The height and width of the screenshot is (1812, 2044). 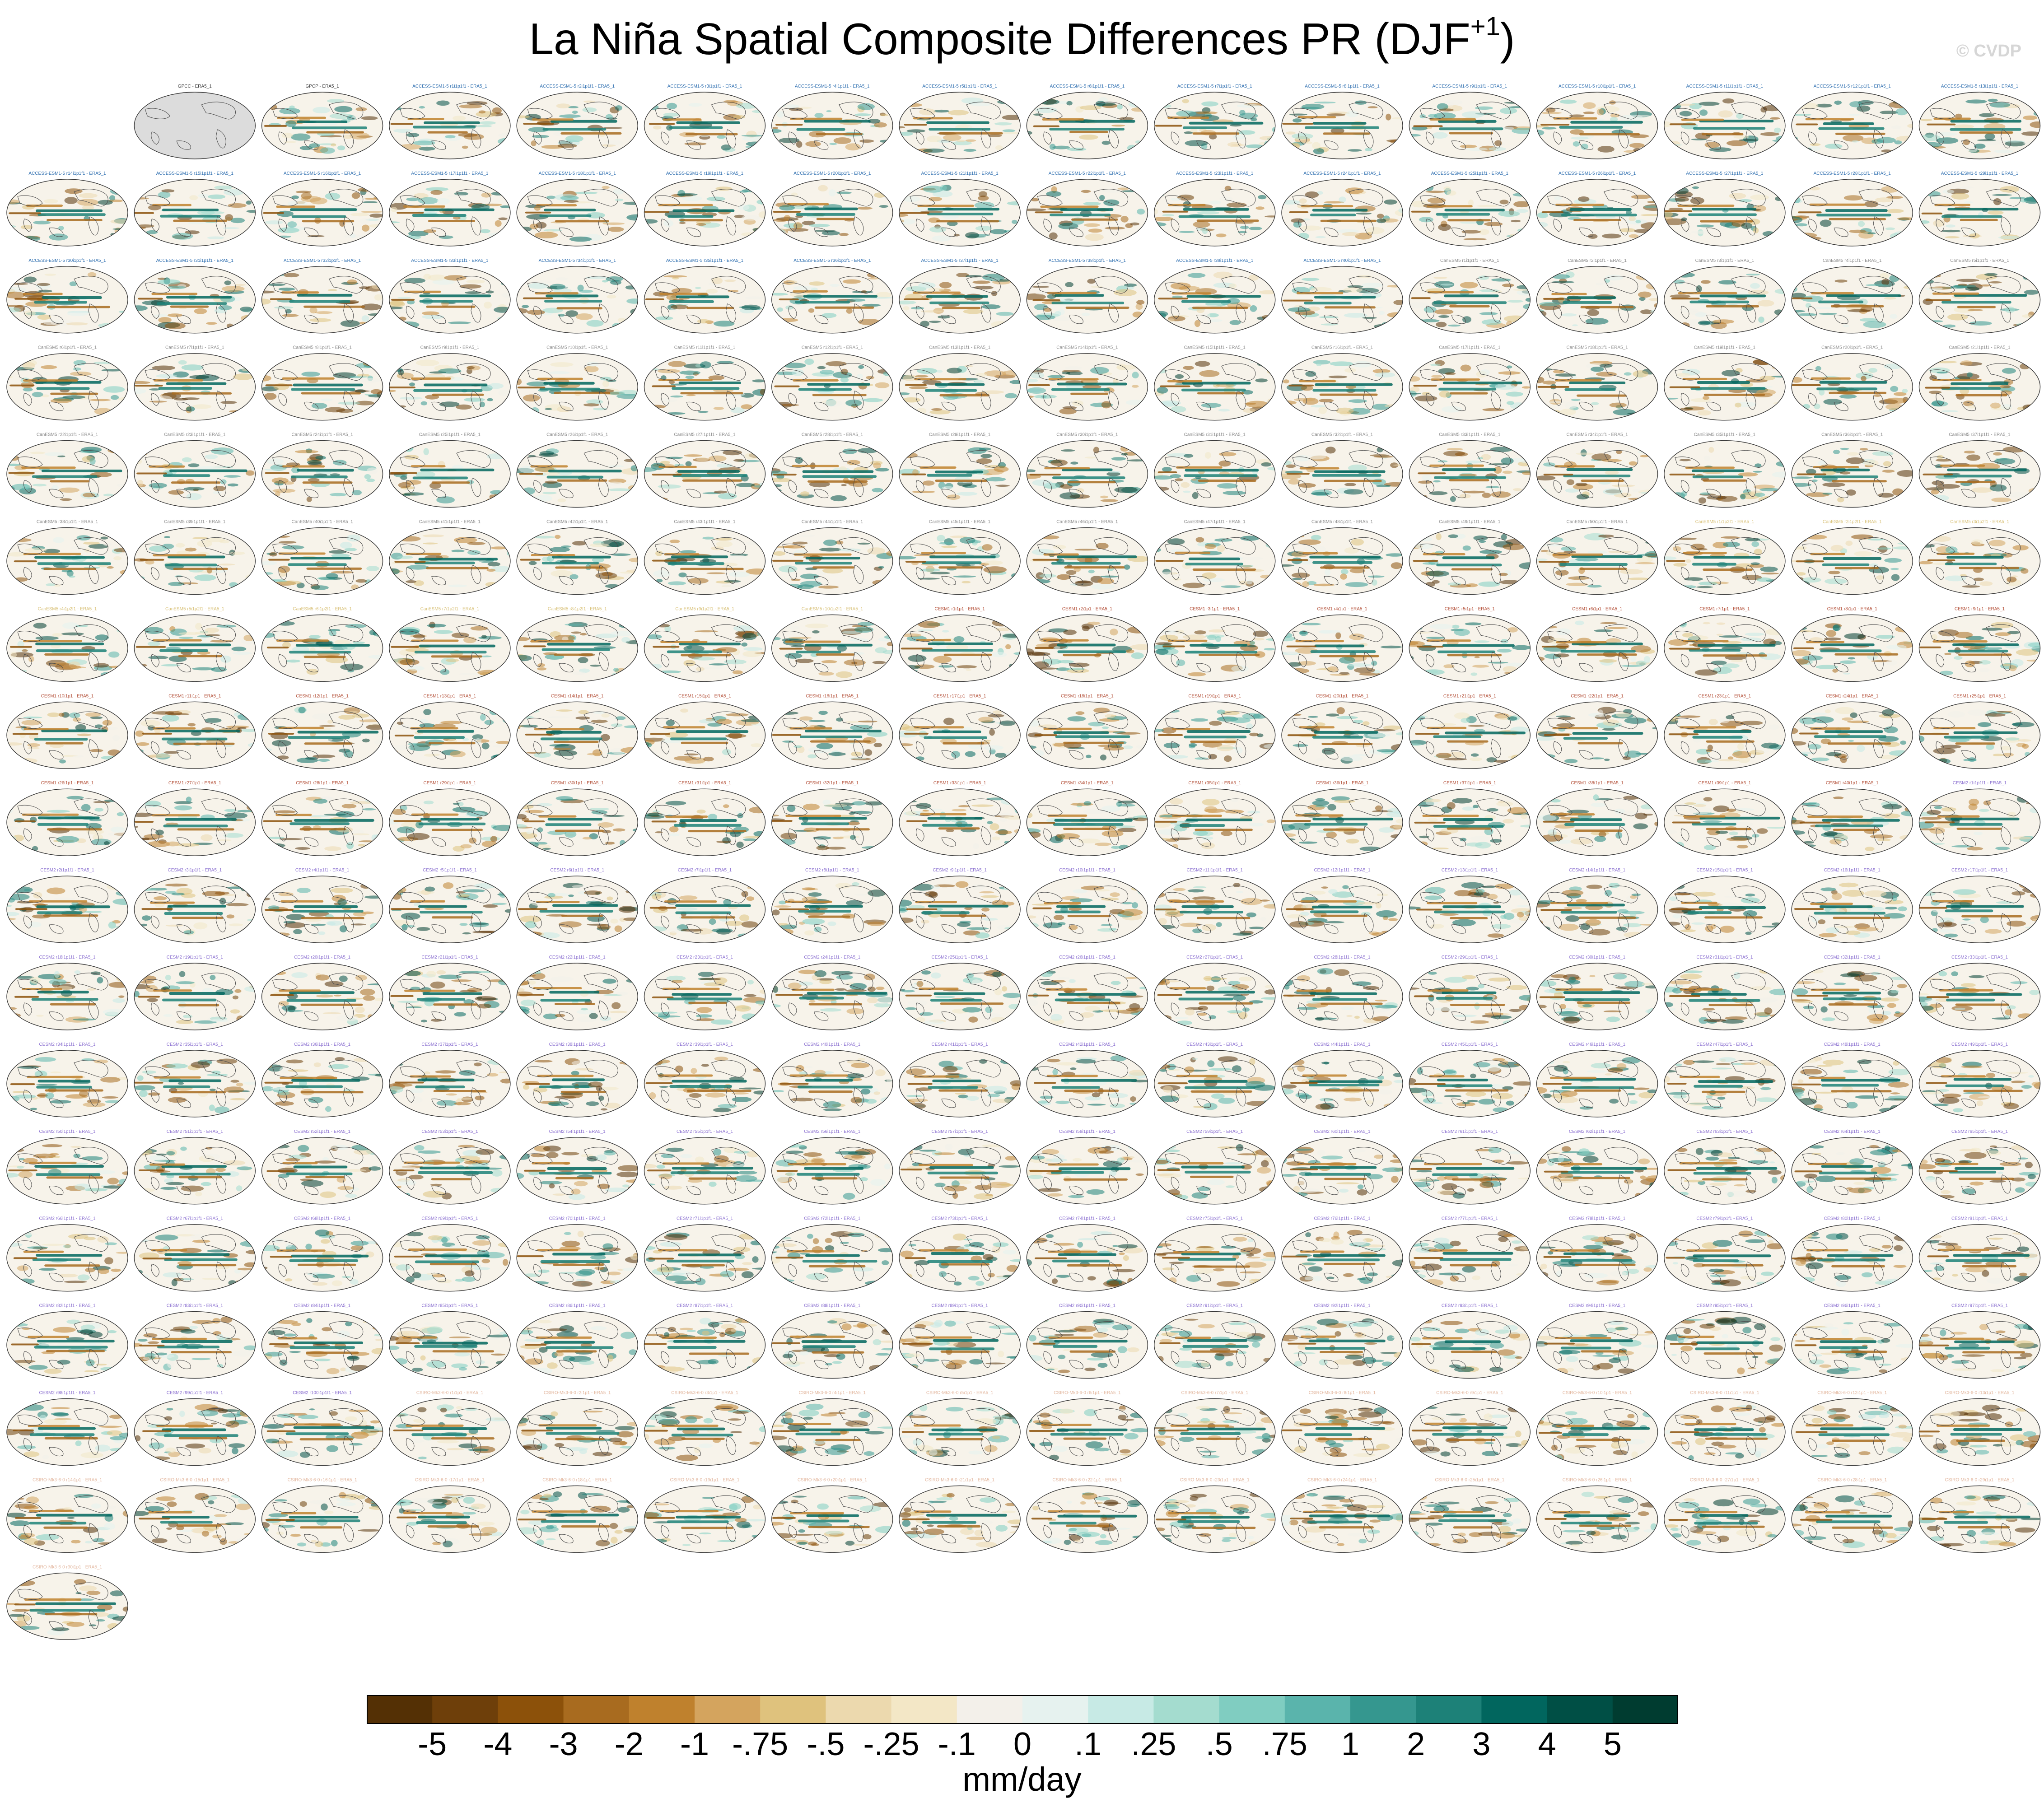 I want to click on panel-title: CanESM5 r50i1p1f1 - ERA5_1, so click(x=1598, y=522).